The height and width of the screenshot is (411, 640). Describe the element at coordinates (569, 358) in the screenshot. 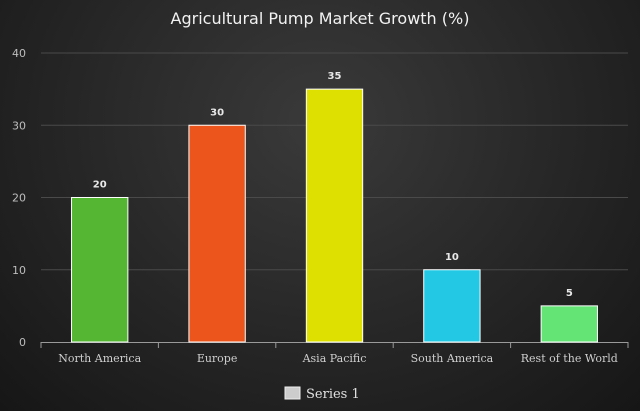

I see `x-tick-label: Rest of the World` at that location.